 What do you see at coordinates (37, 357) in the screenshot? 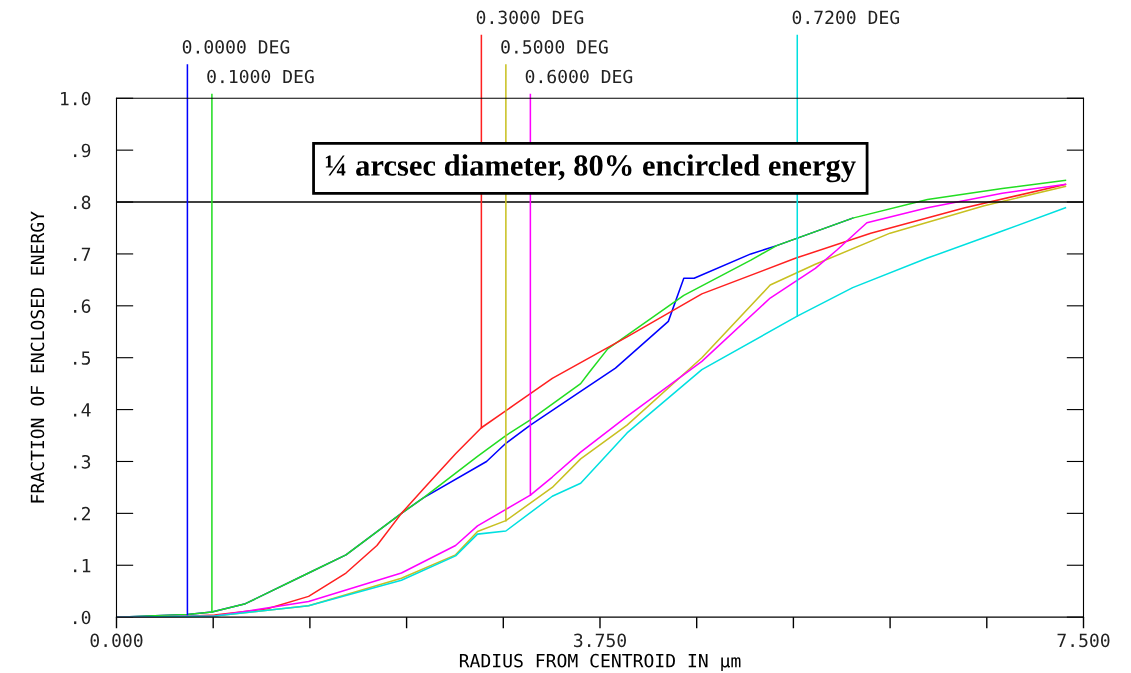
I see `y-axis-title: FRACTION OF ENCLOSED ENERGY` at bounding box center [37, 357].